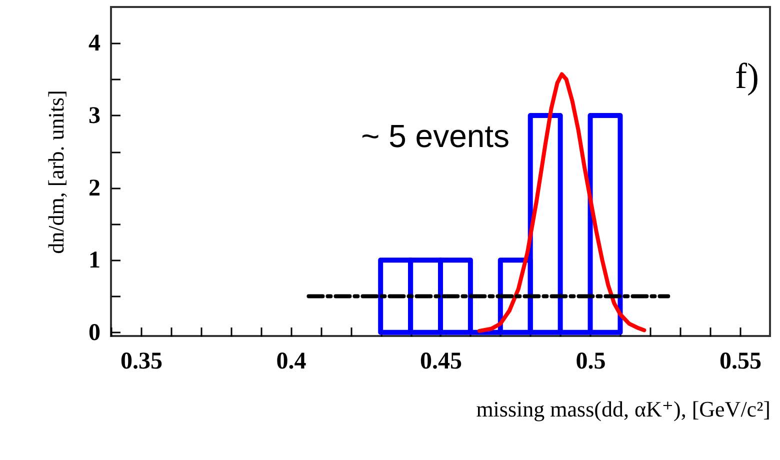  Describe the element at coordinates (94, 333) in the screenshot. I see `y-tick-label: 0` at that location.